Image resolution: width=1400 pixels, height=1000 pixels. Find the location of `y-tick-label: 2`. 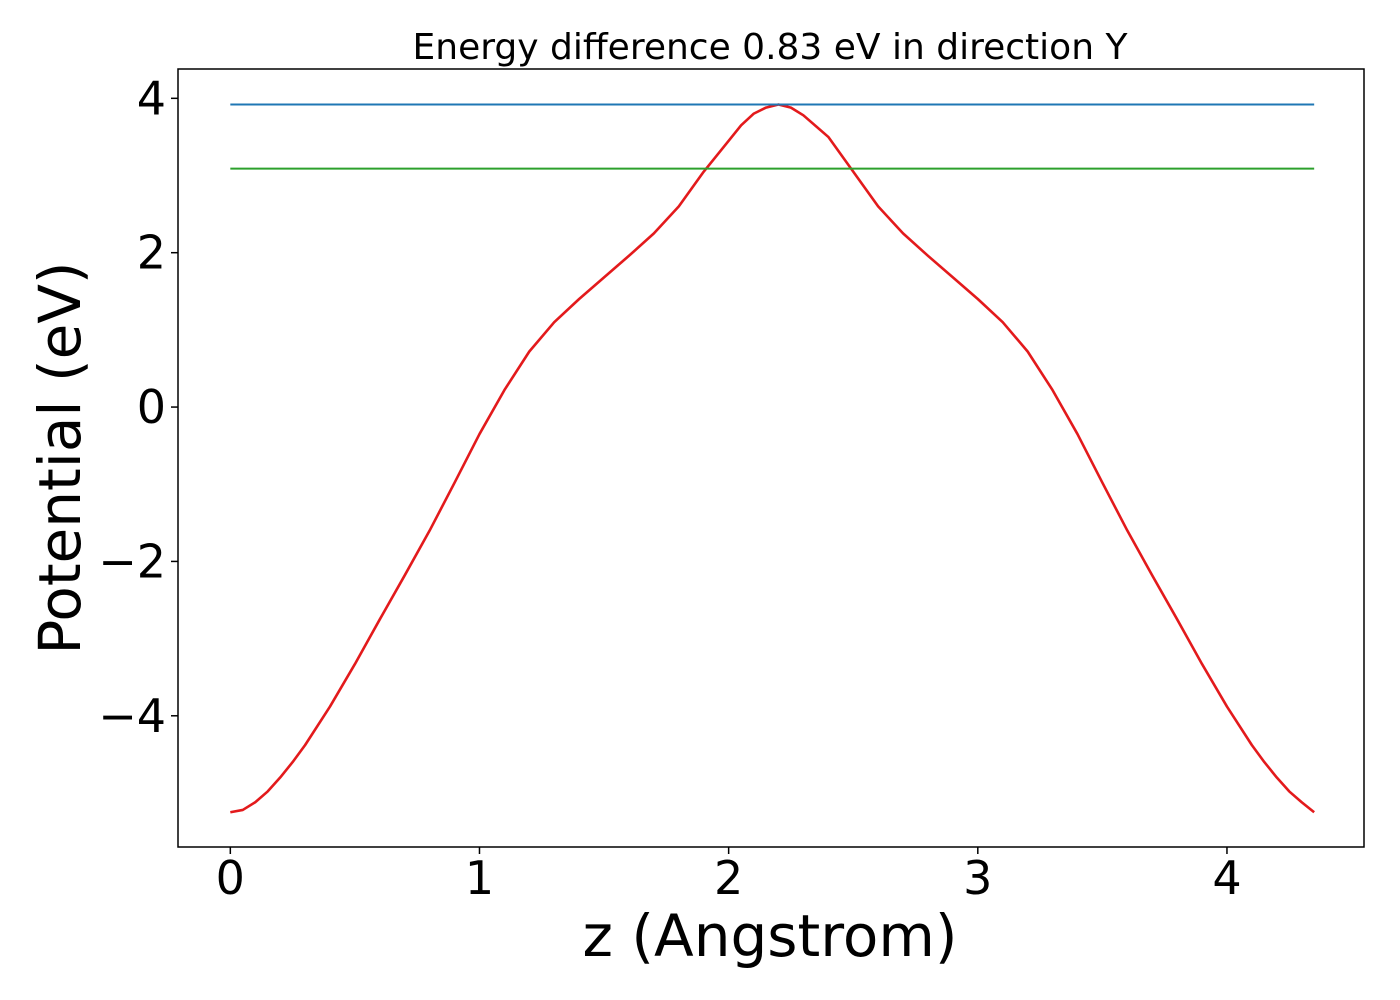

y-tick-label: 2 is located at coordinates (151, 253).